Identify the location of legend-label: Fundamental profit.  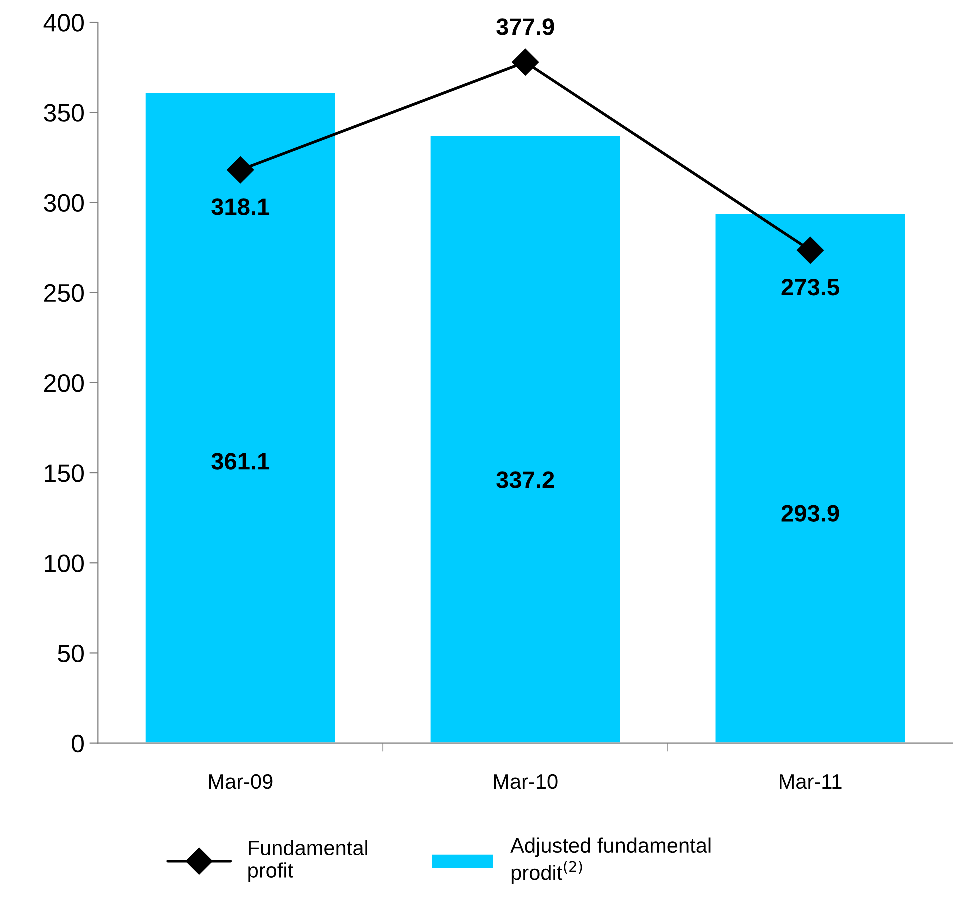
(308, 861).